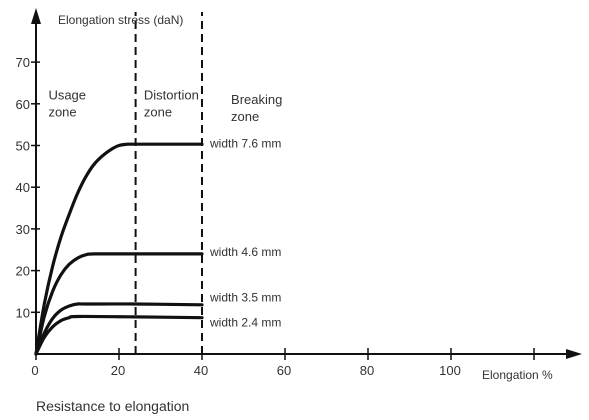 Image resolution: width=589 pixels, height=420 pixels. I want to click on x-tick-label: 100, so click(450, 370).